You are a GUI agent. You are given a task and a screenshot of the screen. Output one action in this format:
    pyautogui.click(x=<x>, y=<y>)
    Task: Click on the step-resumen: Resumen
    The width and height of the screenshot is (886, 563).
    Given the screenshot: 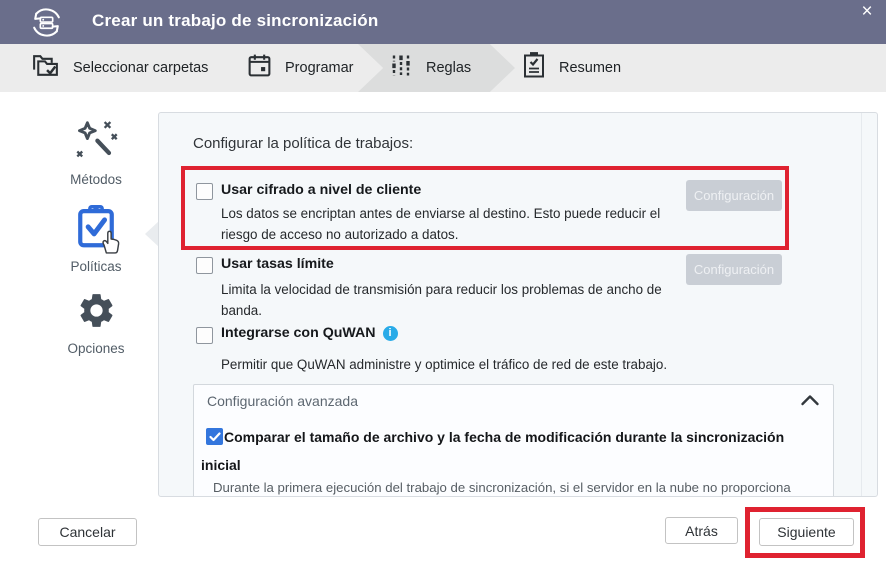 What is the action you would take?
    pyautogui.click(x=571, y=68)
    